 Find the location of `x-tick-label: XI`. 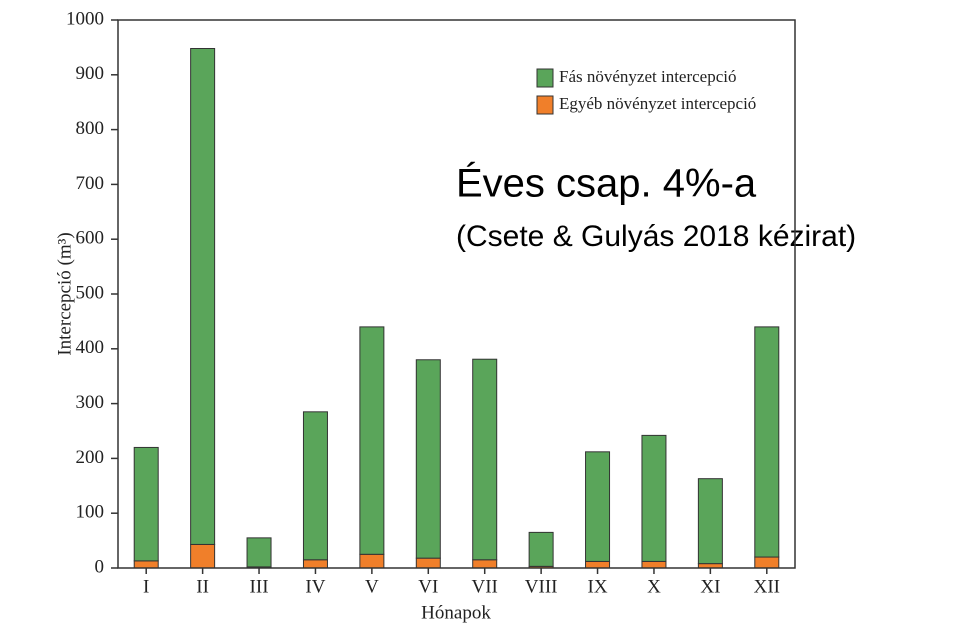

x-tick-label: XI is located at coordinates (710, 586).